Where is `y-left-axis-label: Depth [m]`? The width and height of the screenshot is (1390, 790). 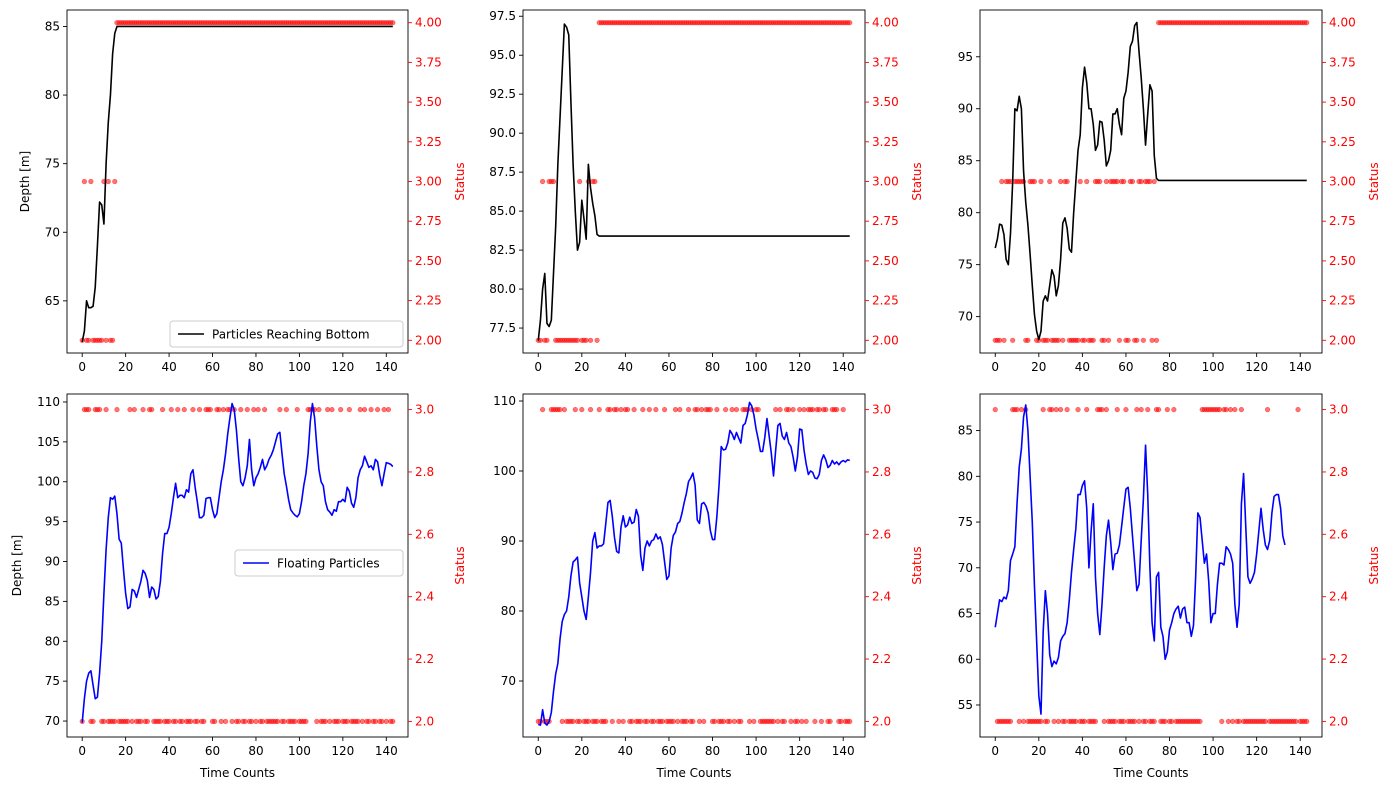
y-left-axis-label: Depth [m] is located at coordinates (17, 565).